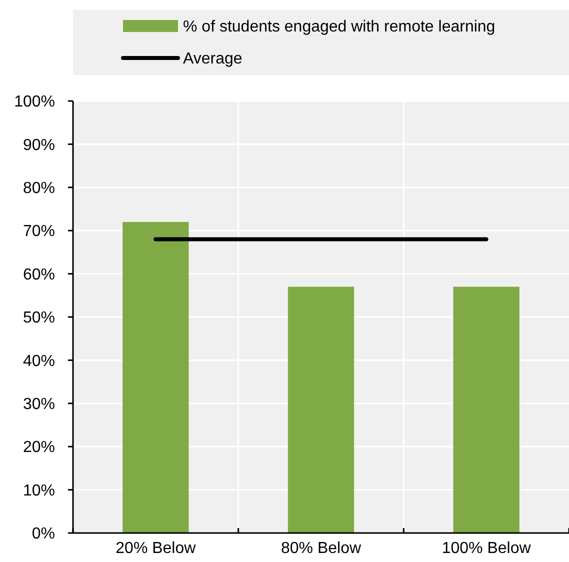  What do you see at coordinates (43, 534) in the screenshot?
I see `y-tick-label: 0%` at bounding box center [43, 534].